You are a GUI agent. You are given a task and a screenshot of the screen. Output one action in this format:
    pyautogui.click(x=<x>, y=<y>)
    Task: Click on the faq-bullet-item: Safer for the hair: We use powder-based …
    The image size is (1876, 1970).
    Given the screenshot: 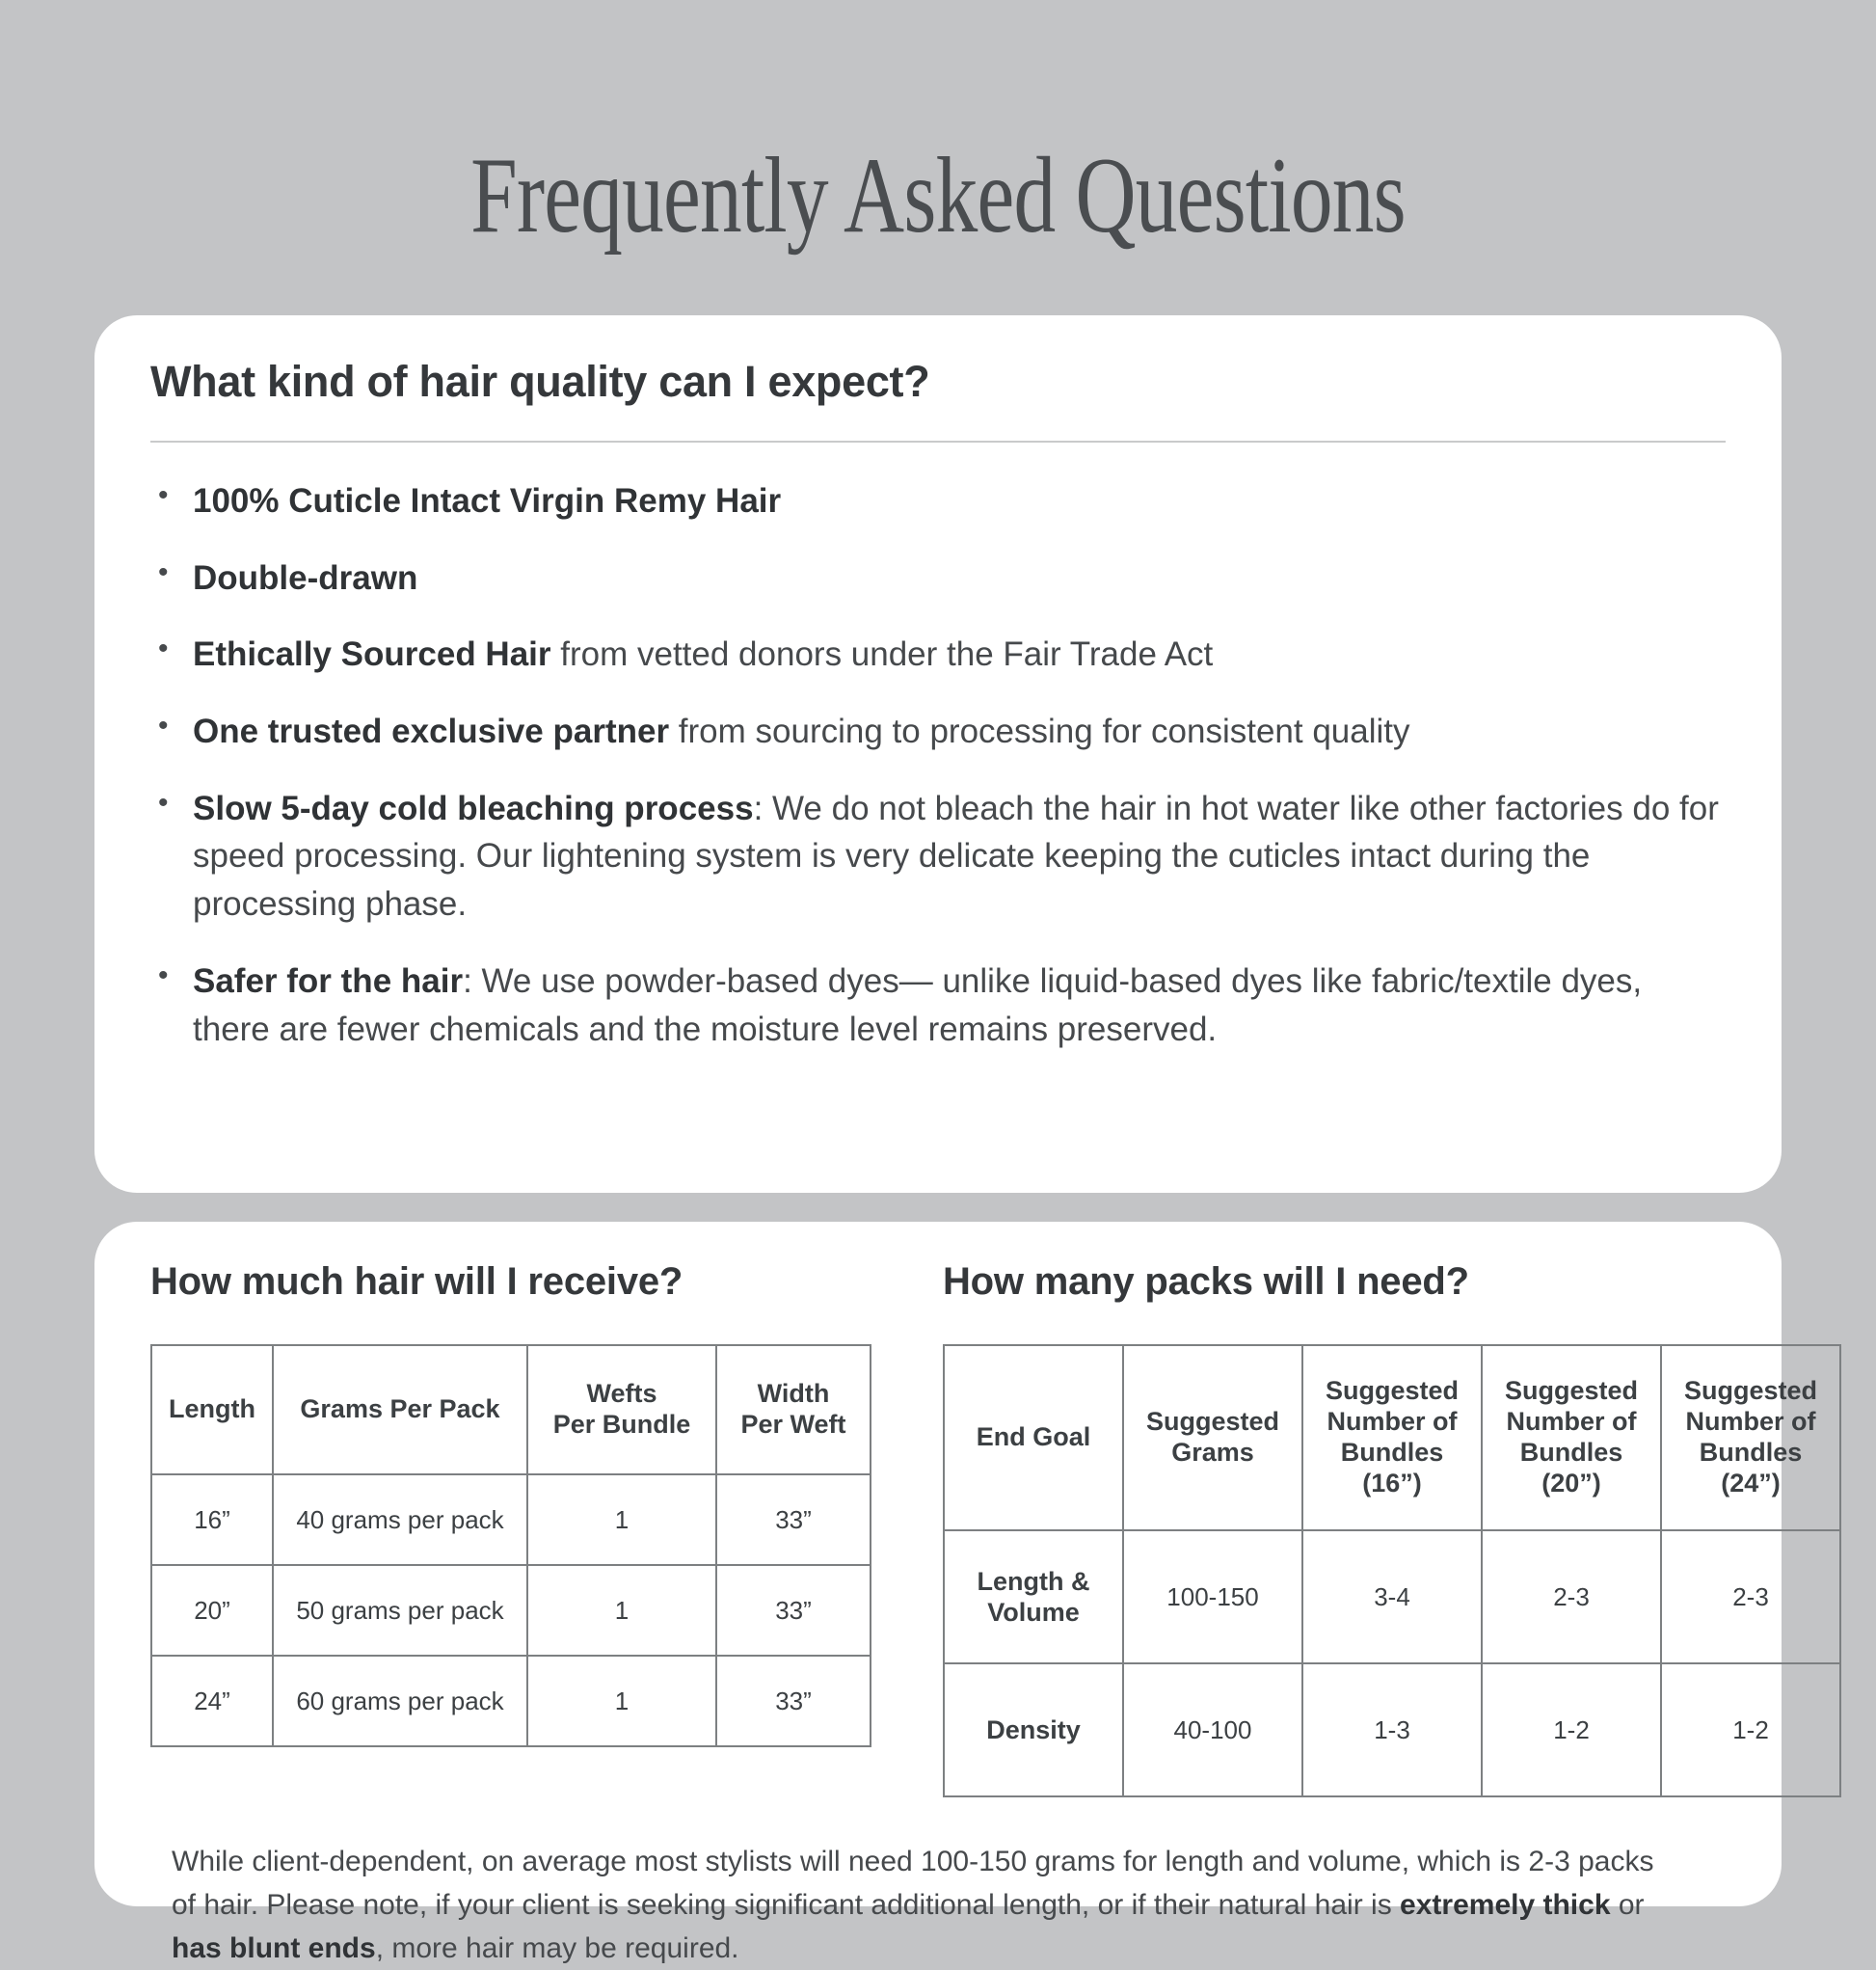 What is the action you would take?
    pyautogui.click(x=938, y=1004)
    